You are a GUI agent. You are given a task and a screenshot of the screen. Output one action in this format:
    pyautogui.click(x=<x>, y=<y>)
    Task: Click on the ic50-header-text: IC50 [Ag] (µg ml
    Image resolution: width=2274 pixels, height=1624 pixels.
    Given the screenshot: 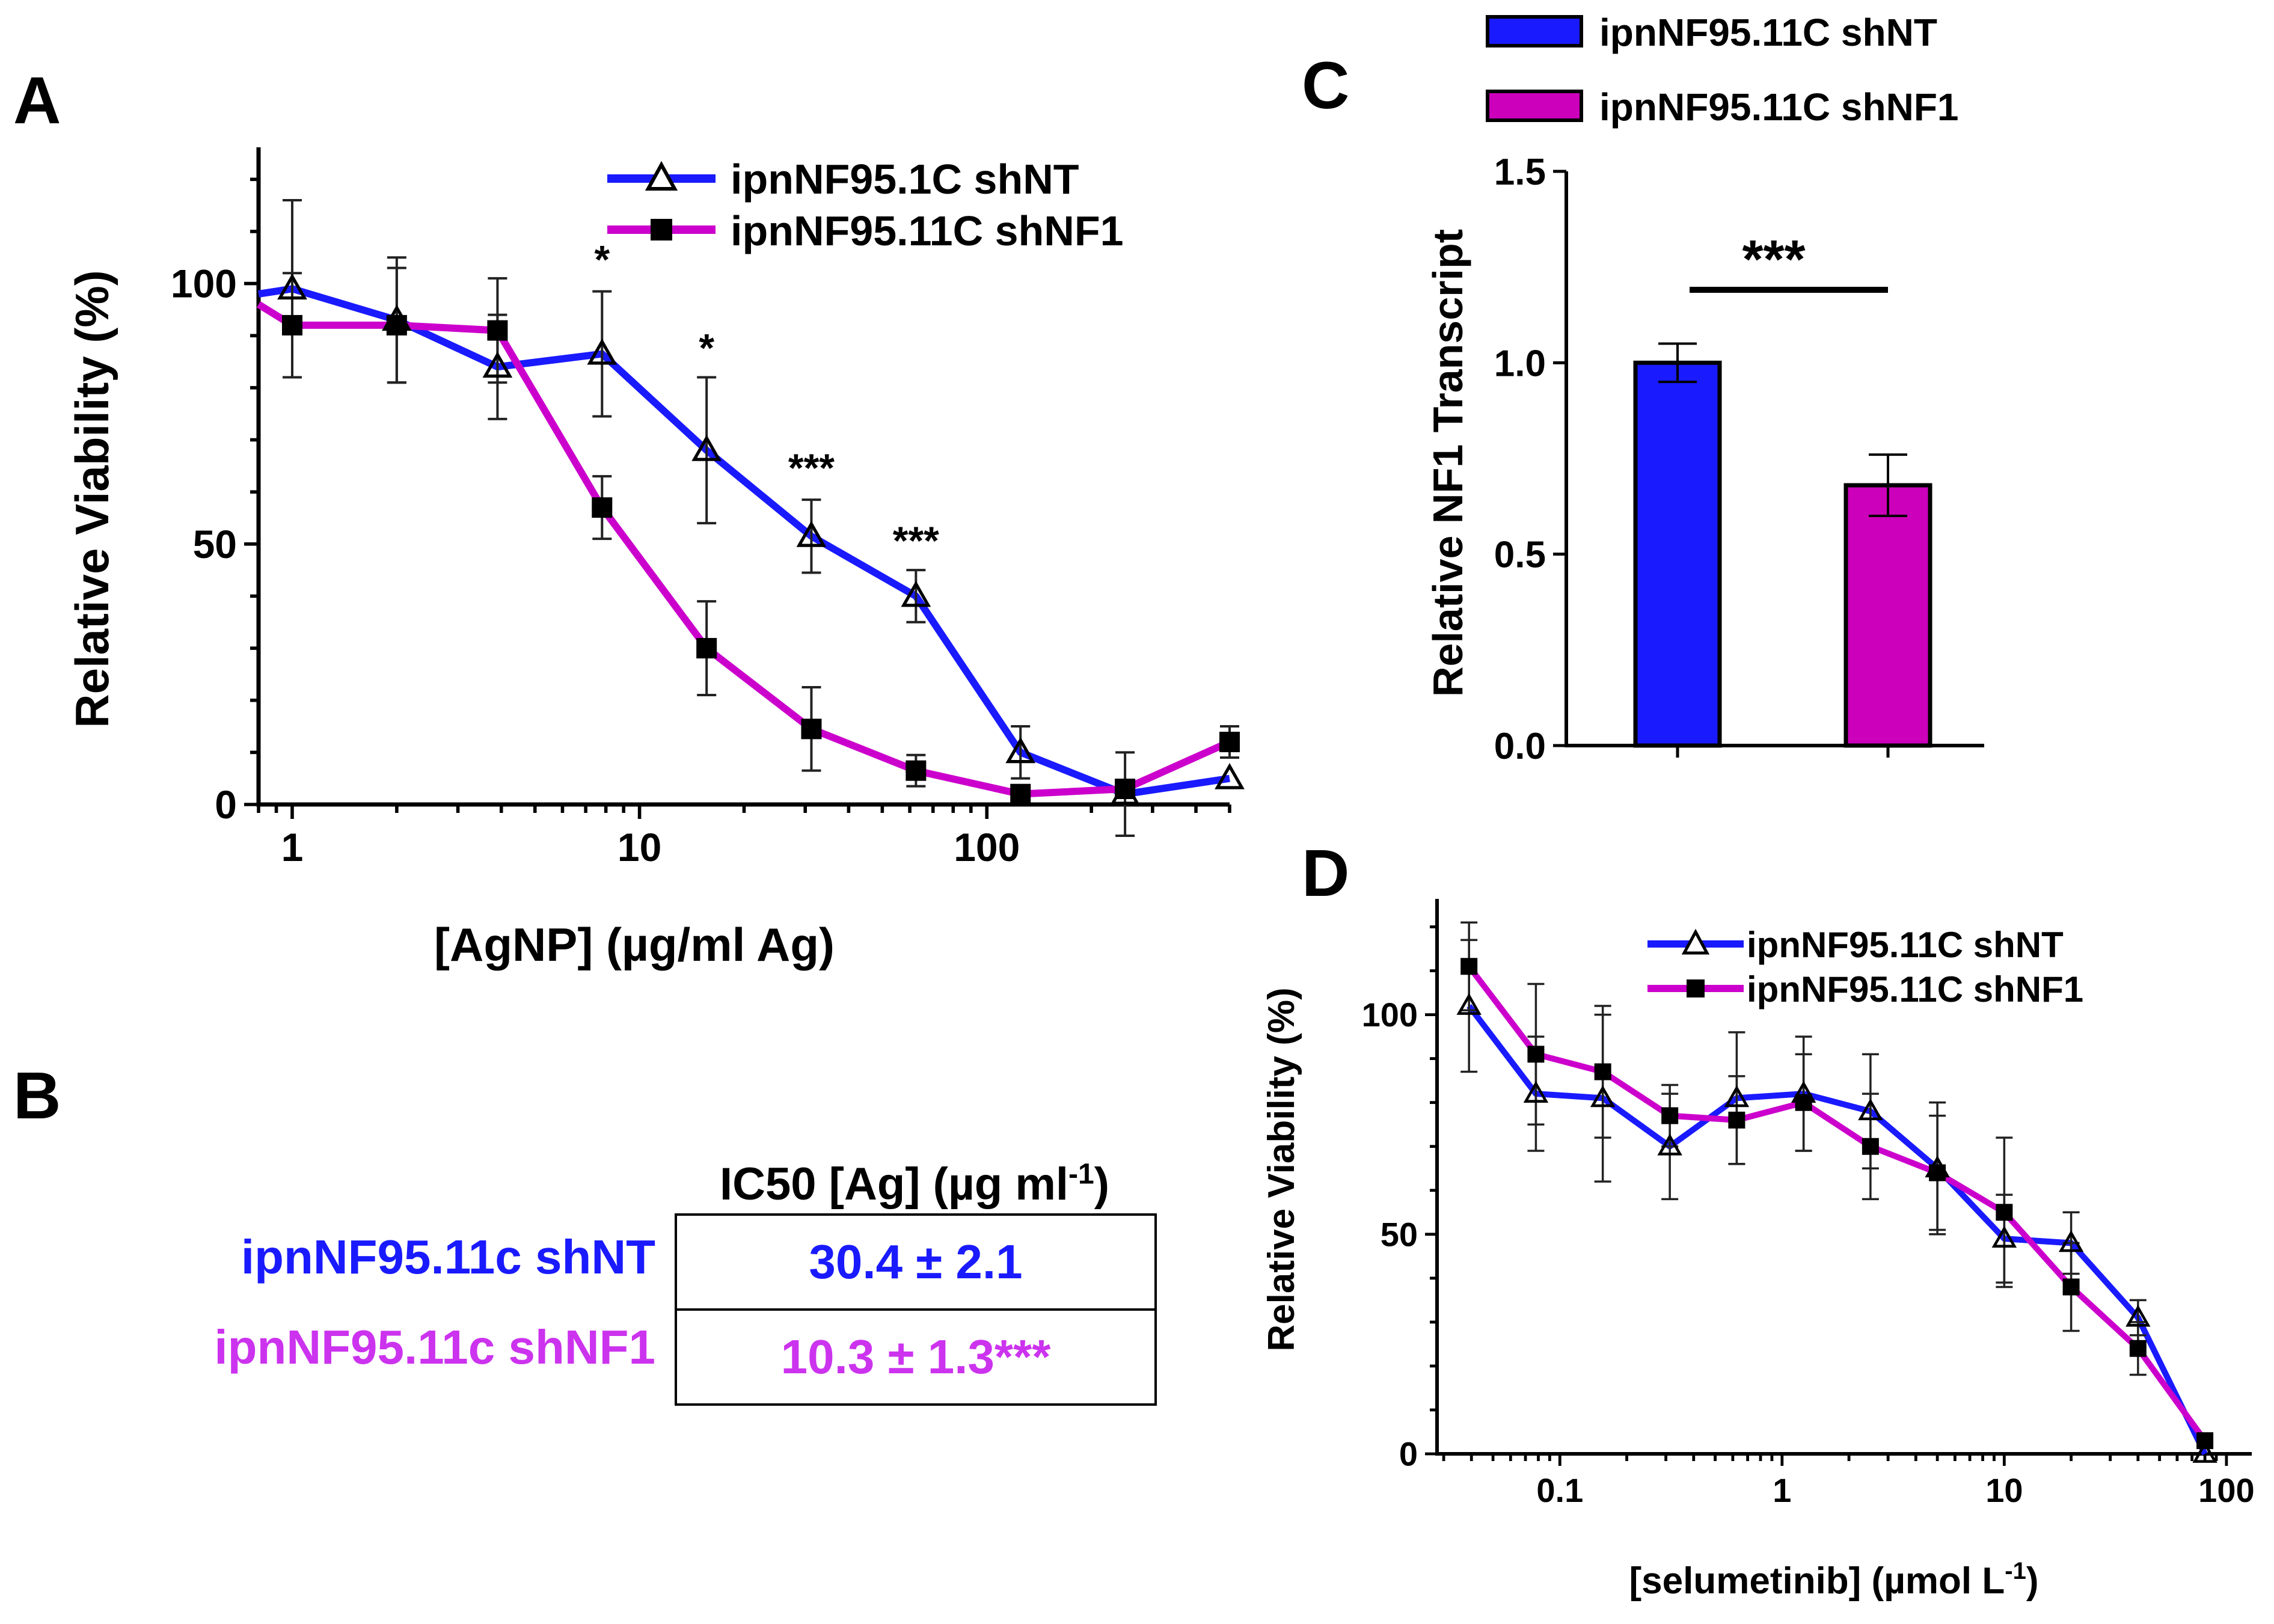 What is the action you would take?
    pyautogui.click(x=894, y=1184)
    